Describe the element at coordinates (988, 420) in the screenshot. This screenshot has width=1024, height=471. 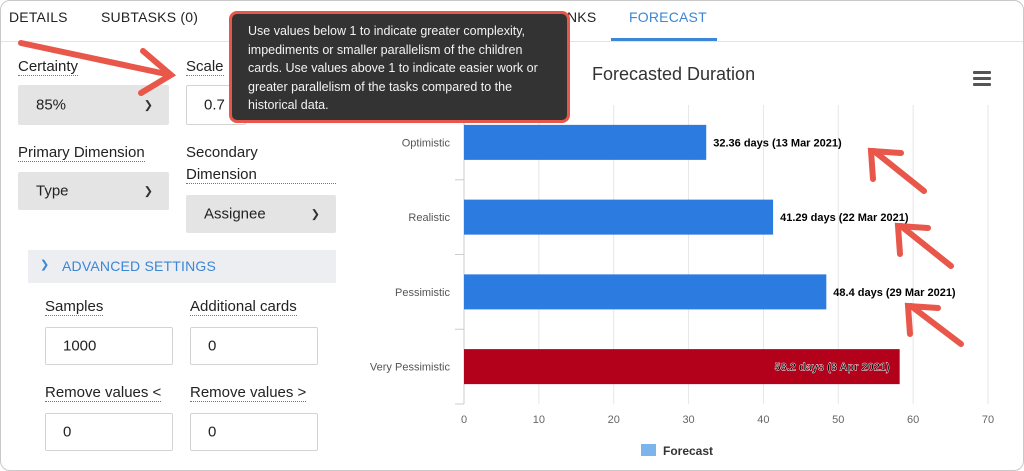
I see `x-tick-label: 70` at that location.